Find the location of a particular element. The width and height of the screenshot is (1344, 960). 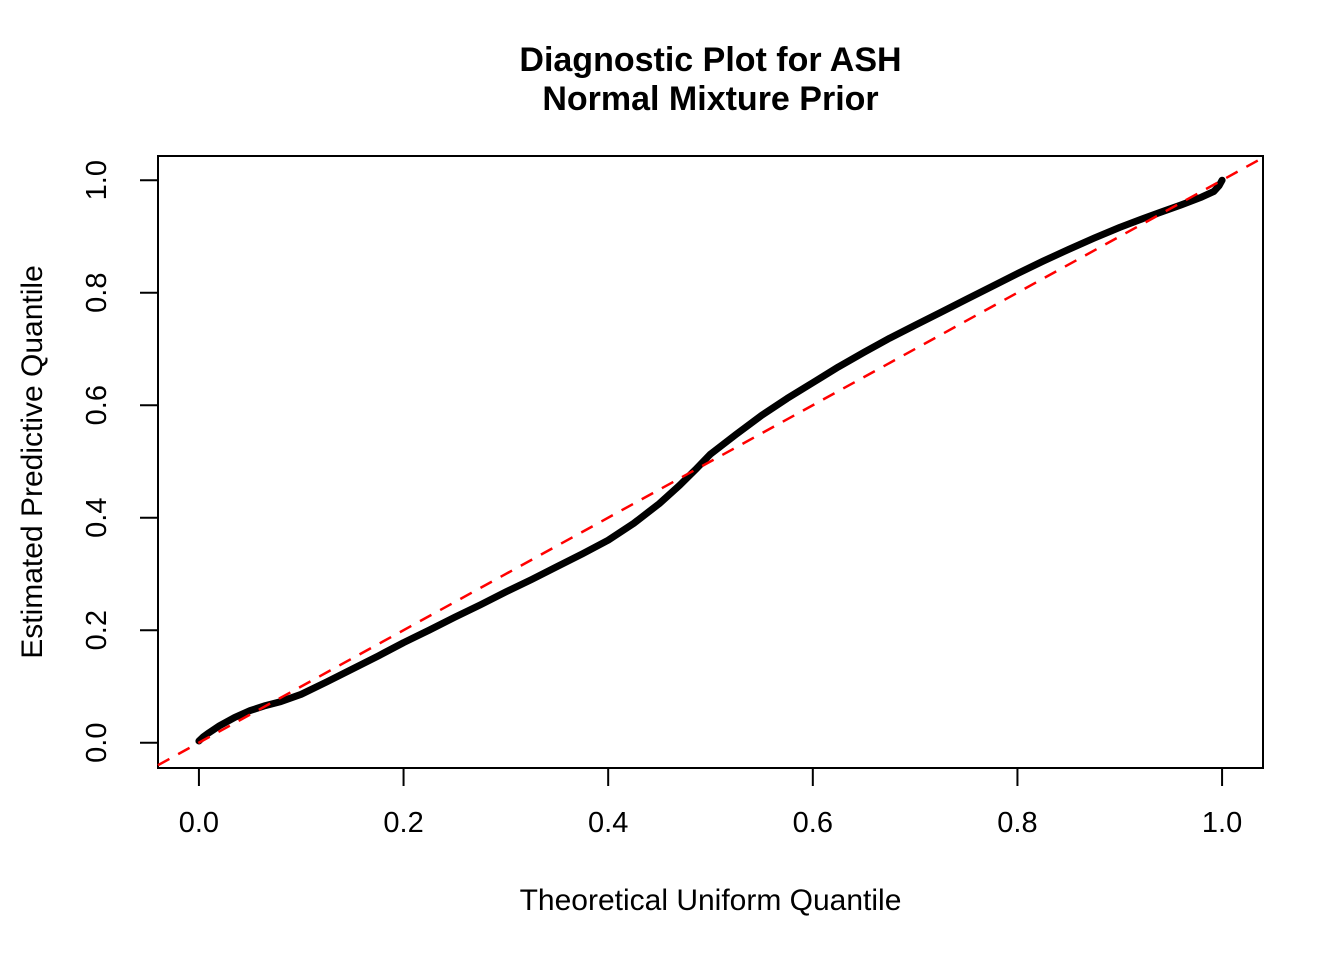

y-axis-tick-label: 0.4 is located at coordinates (97, 518).